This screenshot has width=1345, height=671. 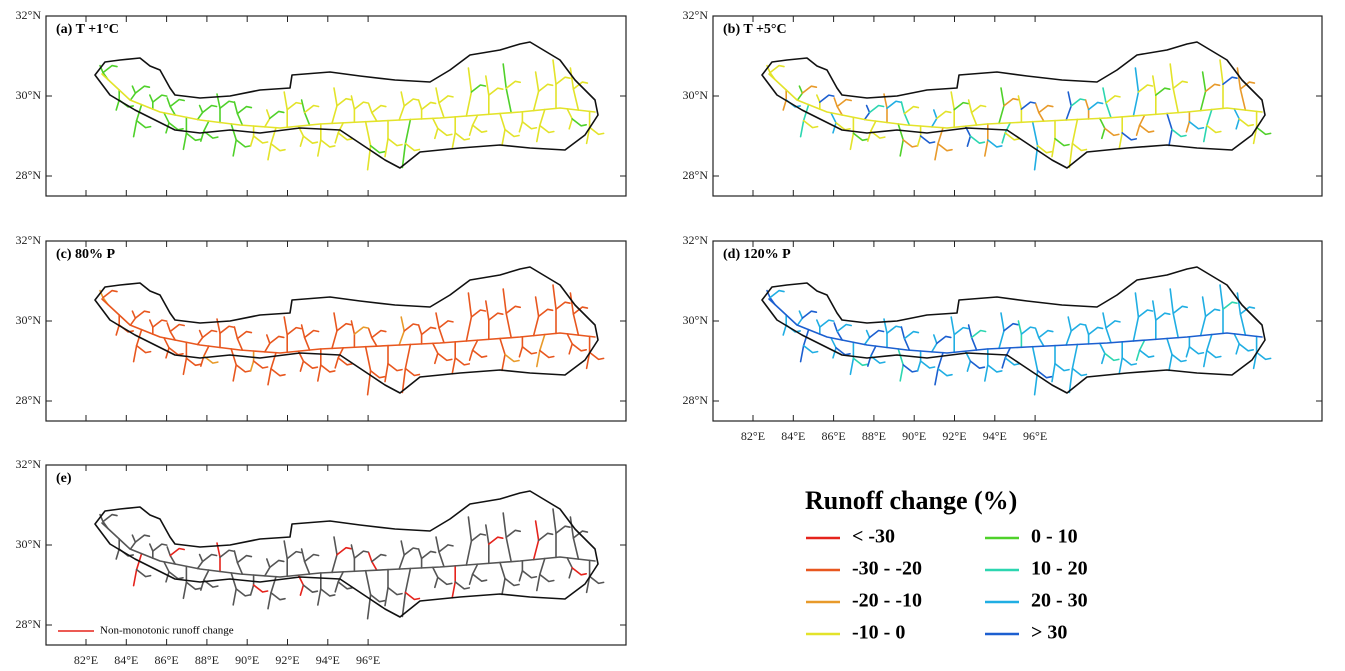 What do you see at coordinates (878, 633) in the screenshot?
I see `legend-label: -10 - 0` at bounding box center [878, 633].